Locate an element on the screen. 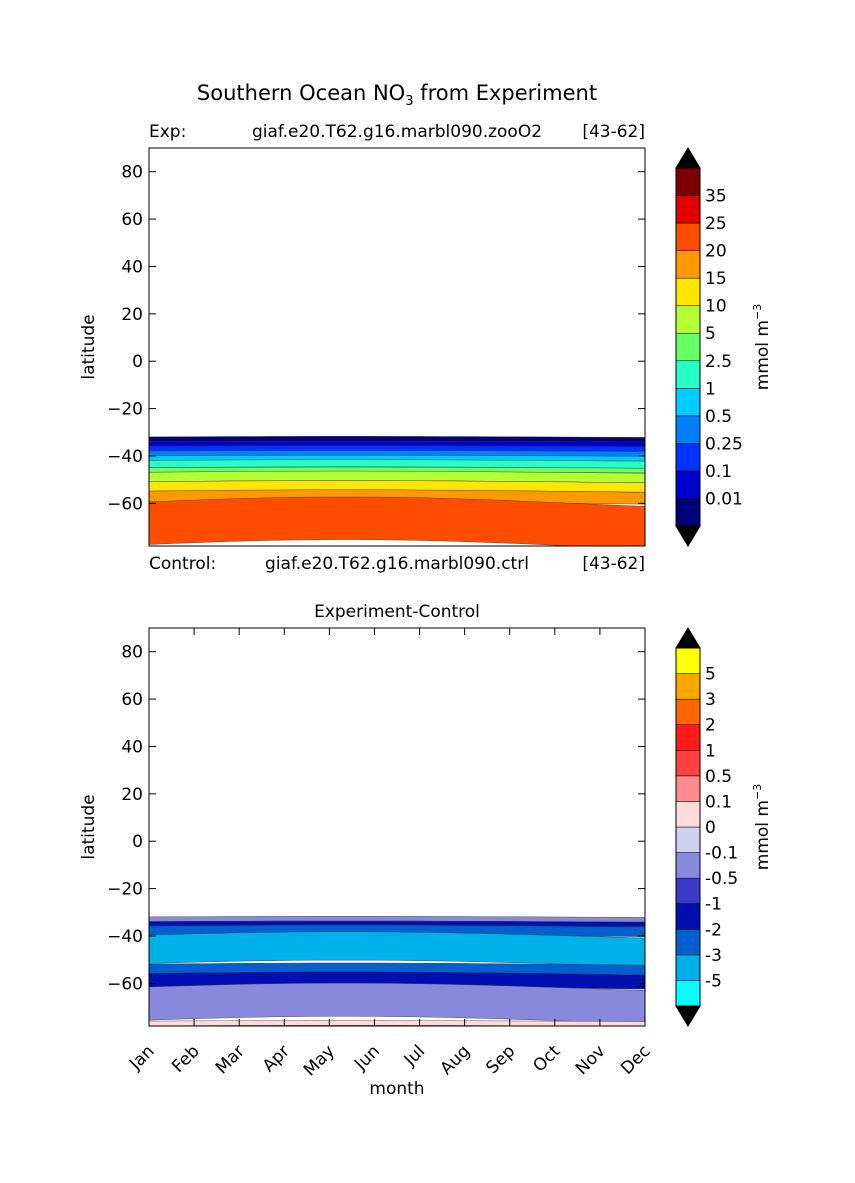 The image size is (855, 1183). exp-colorbar-label: mmol m−3 is located at coordinates (762, 347).